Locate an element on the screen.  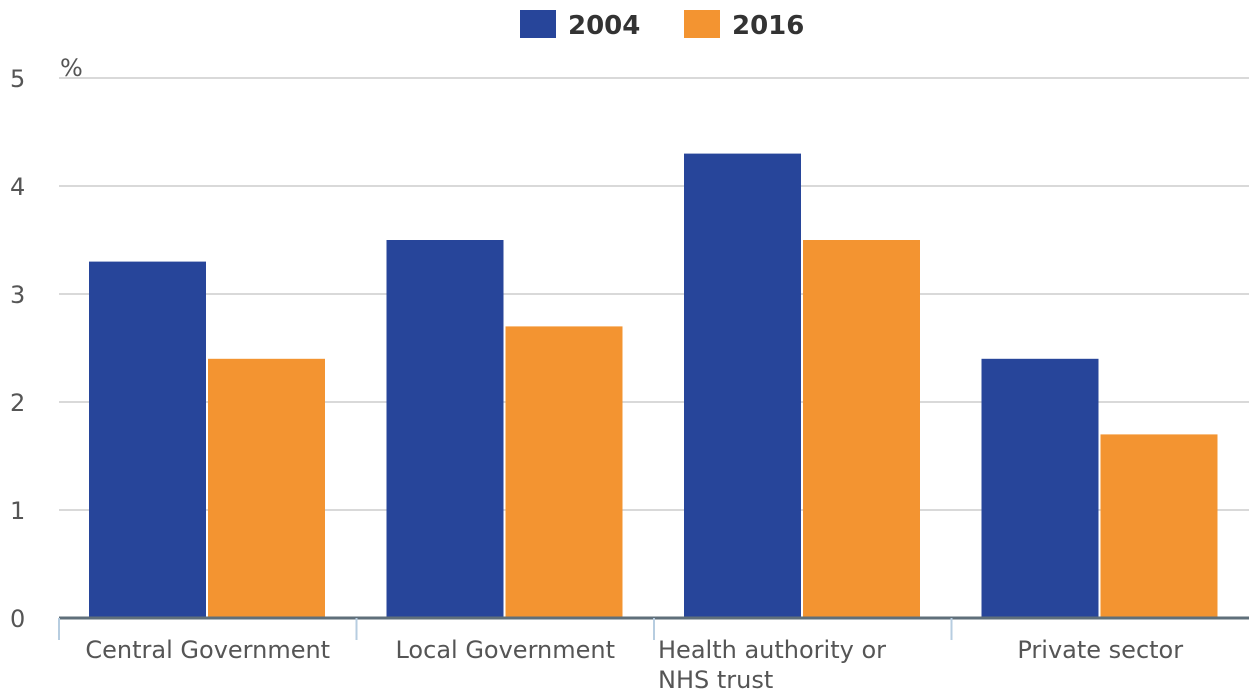
y-axis-ticks: 0 1 2 3 4 5 is located at coordinates (17, 349).